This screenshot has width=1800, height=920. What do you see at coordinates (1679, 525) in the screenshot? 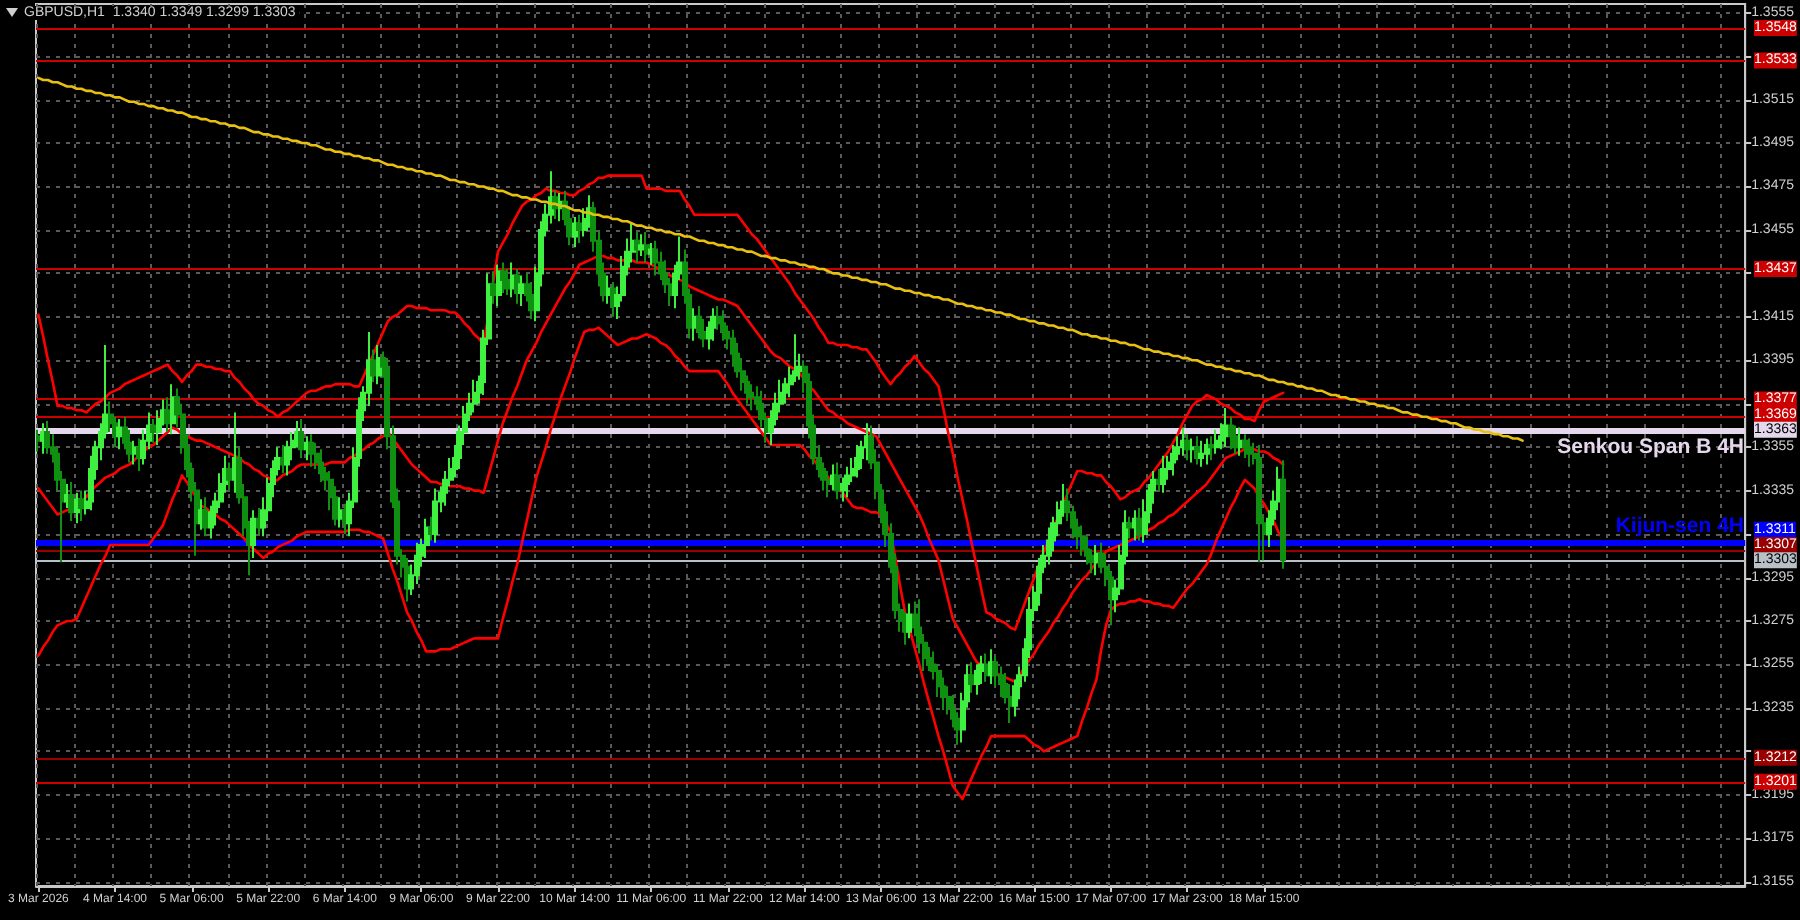
I see `annotation: Kijun-sen 4H` at bounding box center [1679, 525].